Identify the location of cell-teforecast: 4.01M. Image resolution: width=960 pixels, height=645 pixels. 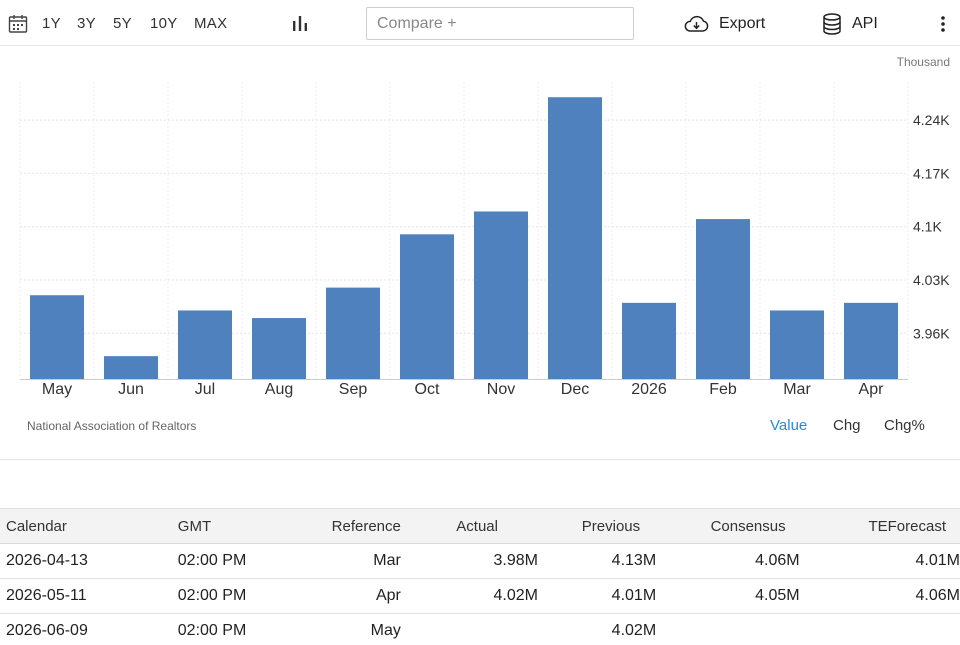
(879, 561).